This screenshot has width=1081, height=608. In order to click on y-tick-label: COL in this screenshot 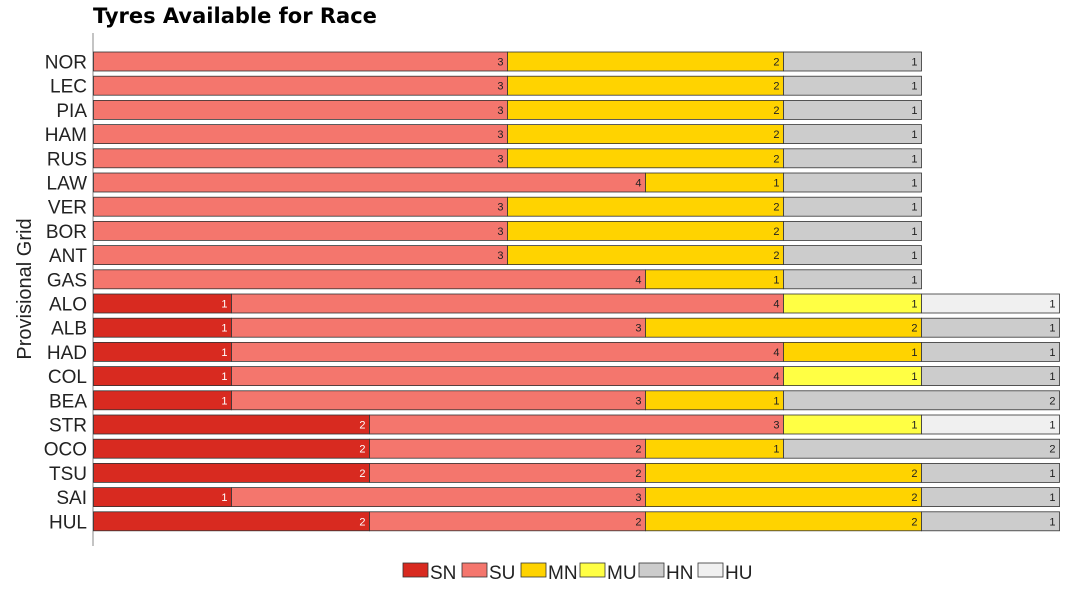, I will do `click(67, 377)`.